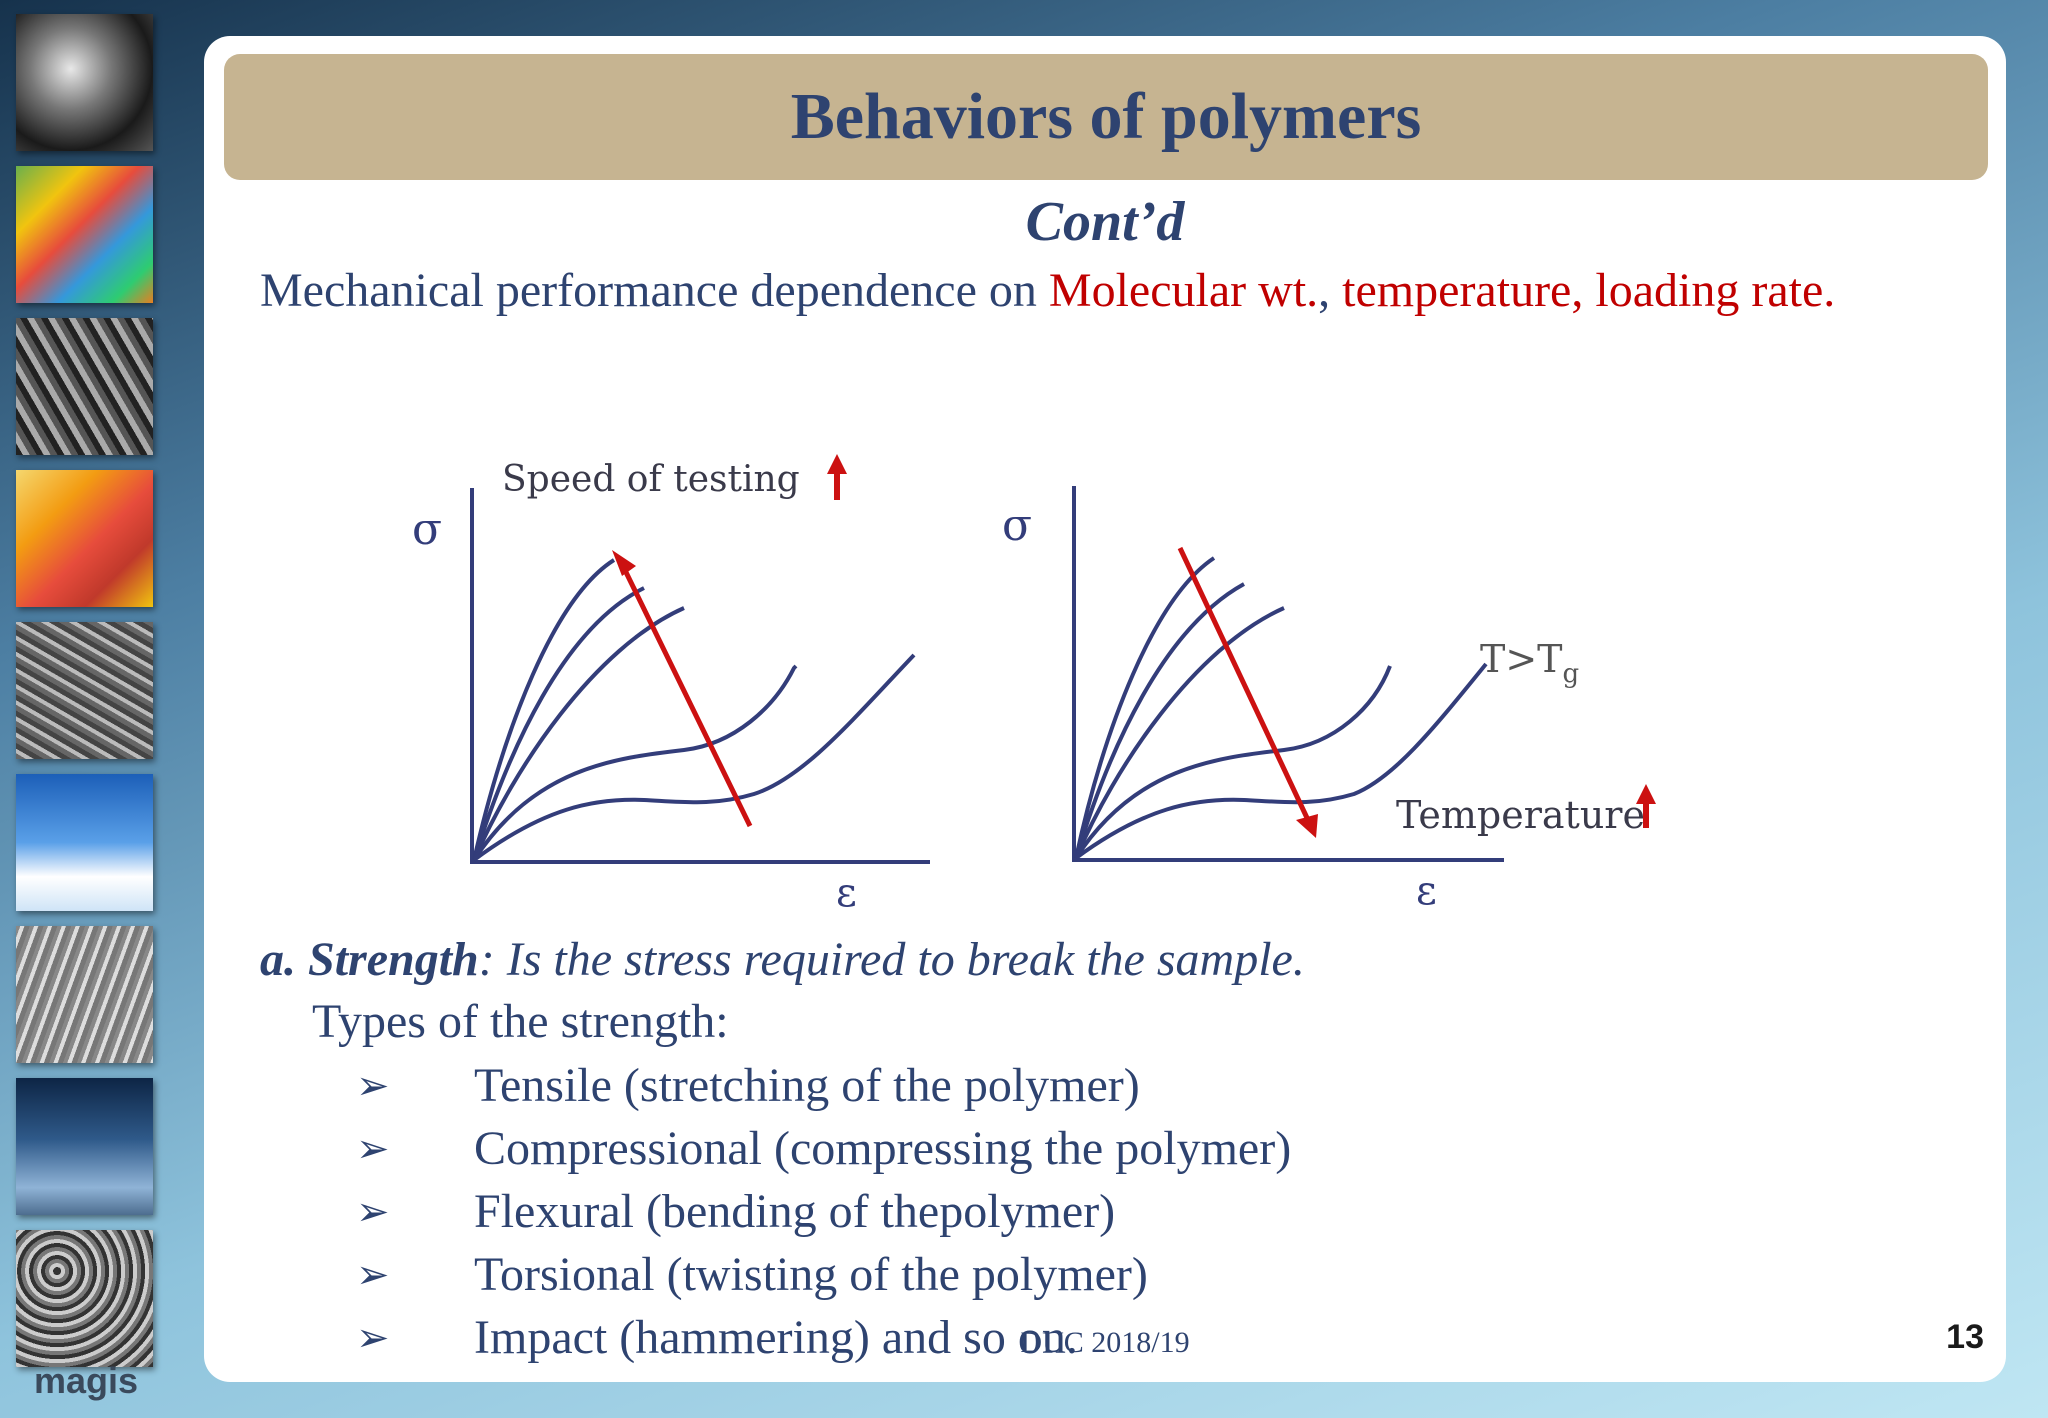 This screenshot has width=2048, height=1418. Describe the element at coordinates (84, 1146) in the screenshot. I see `wind-turbine-image` at that location.